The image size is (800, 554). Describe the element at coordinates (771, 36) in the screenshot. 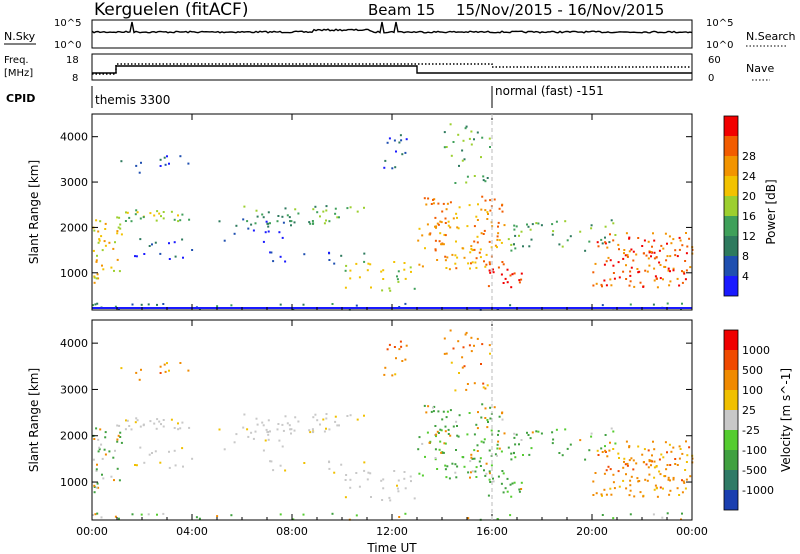

I see `nsearch-label: N.Search` at that location.